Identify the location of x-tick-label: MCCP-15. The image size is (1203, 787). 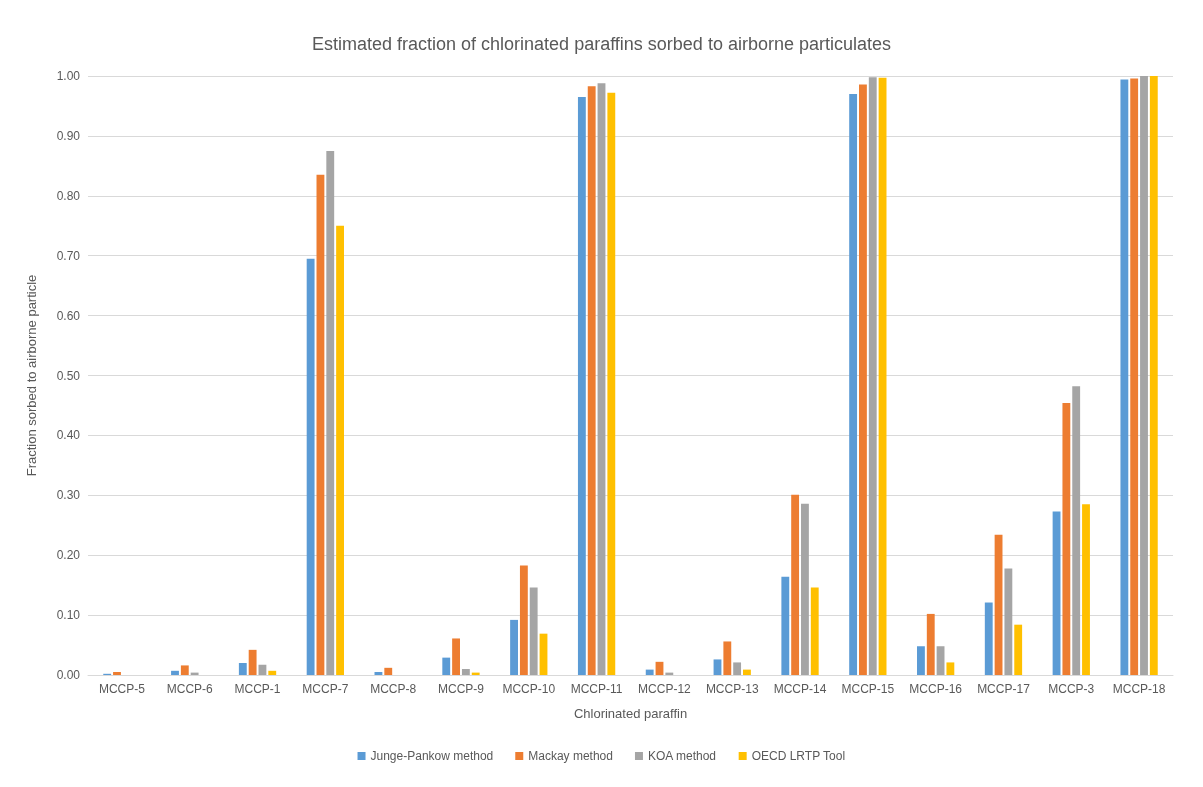
(868, 689).